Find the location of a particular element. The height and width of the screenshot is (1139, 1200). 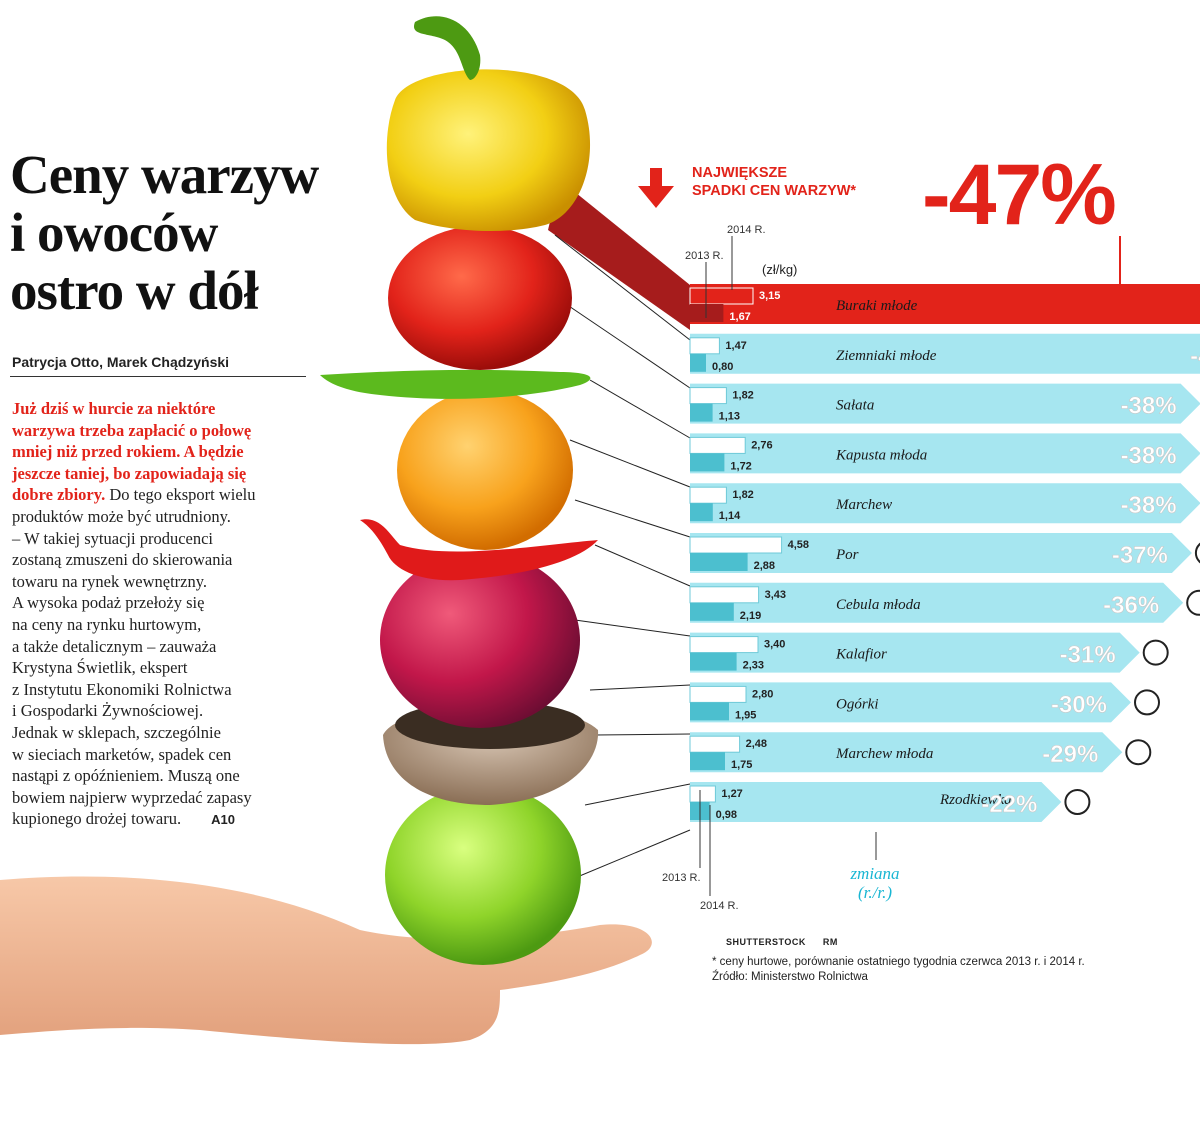

hand is located at coordinates (326, 960).